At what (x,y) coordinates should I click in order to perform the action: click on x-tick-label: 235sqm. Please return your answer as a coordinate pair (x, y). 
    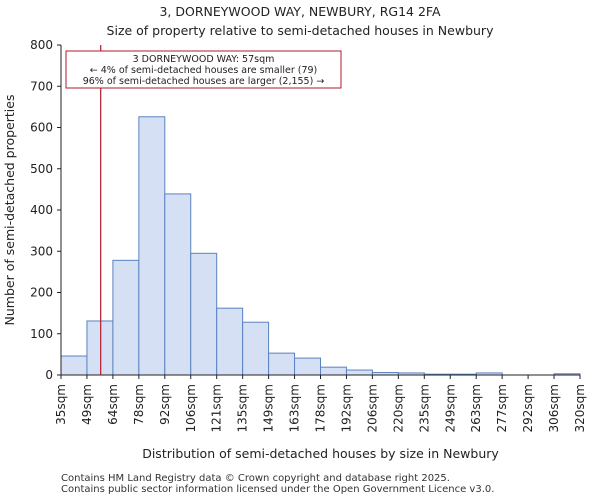
    Looking at the image, I should click on (424, 408).